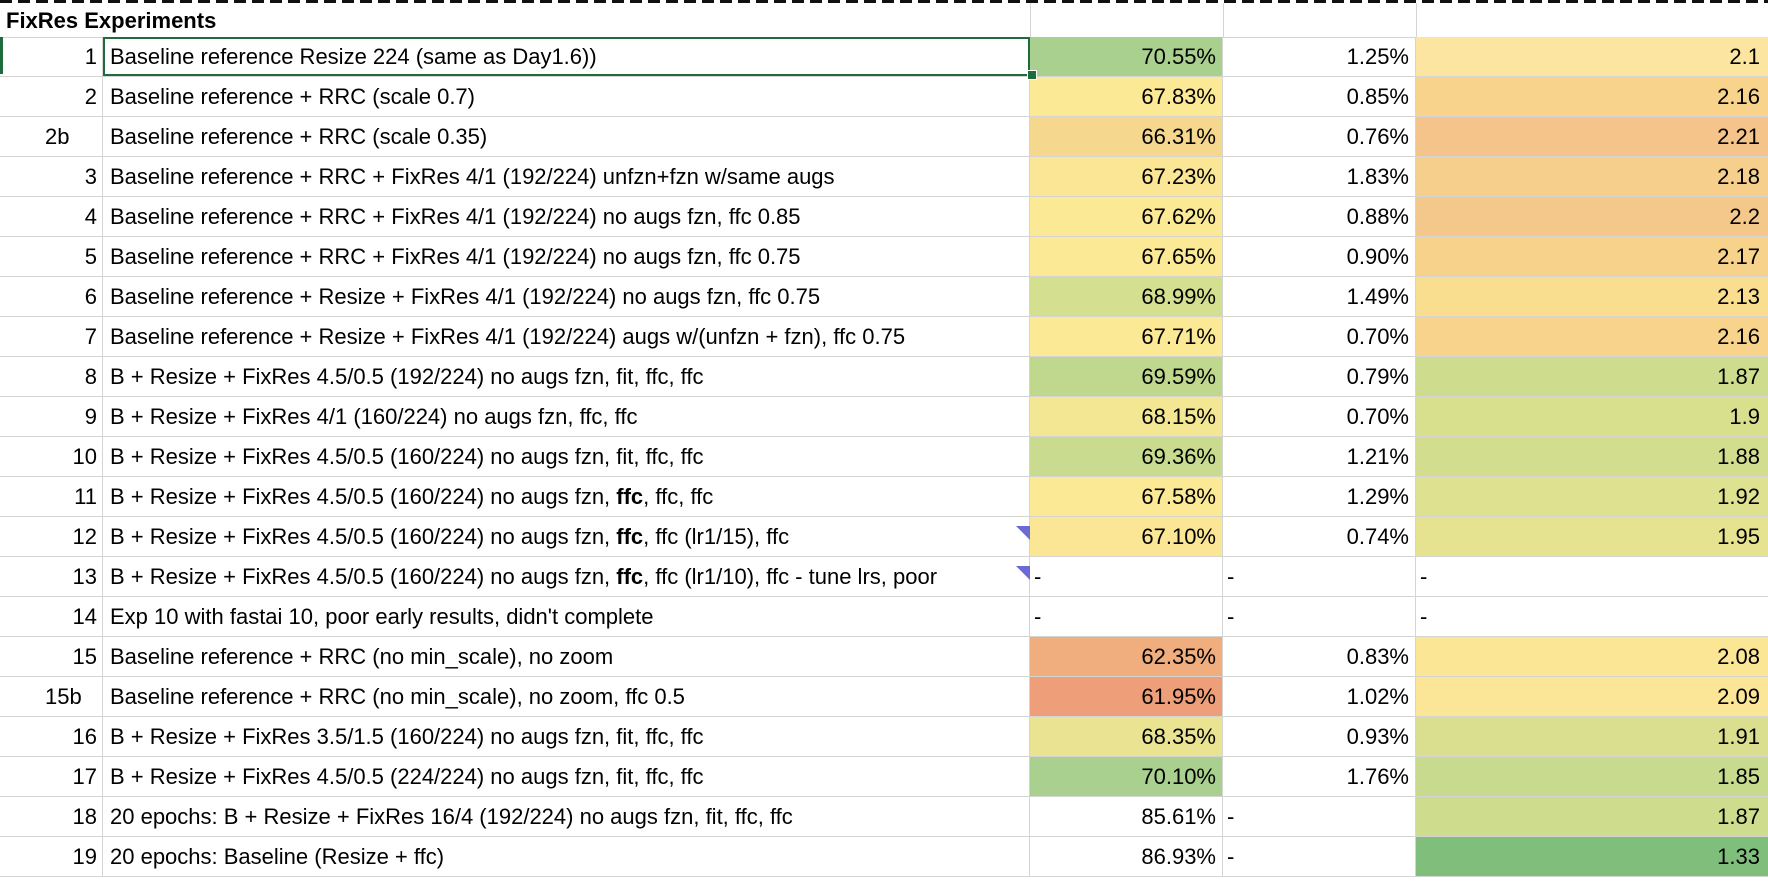 The height and width of the screenshot is (886, 1768). What do you see at coordinates (51, 256) in the screenshot?
I see `experiment-id-cell: 5` at bounding box center [51, 256].